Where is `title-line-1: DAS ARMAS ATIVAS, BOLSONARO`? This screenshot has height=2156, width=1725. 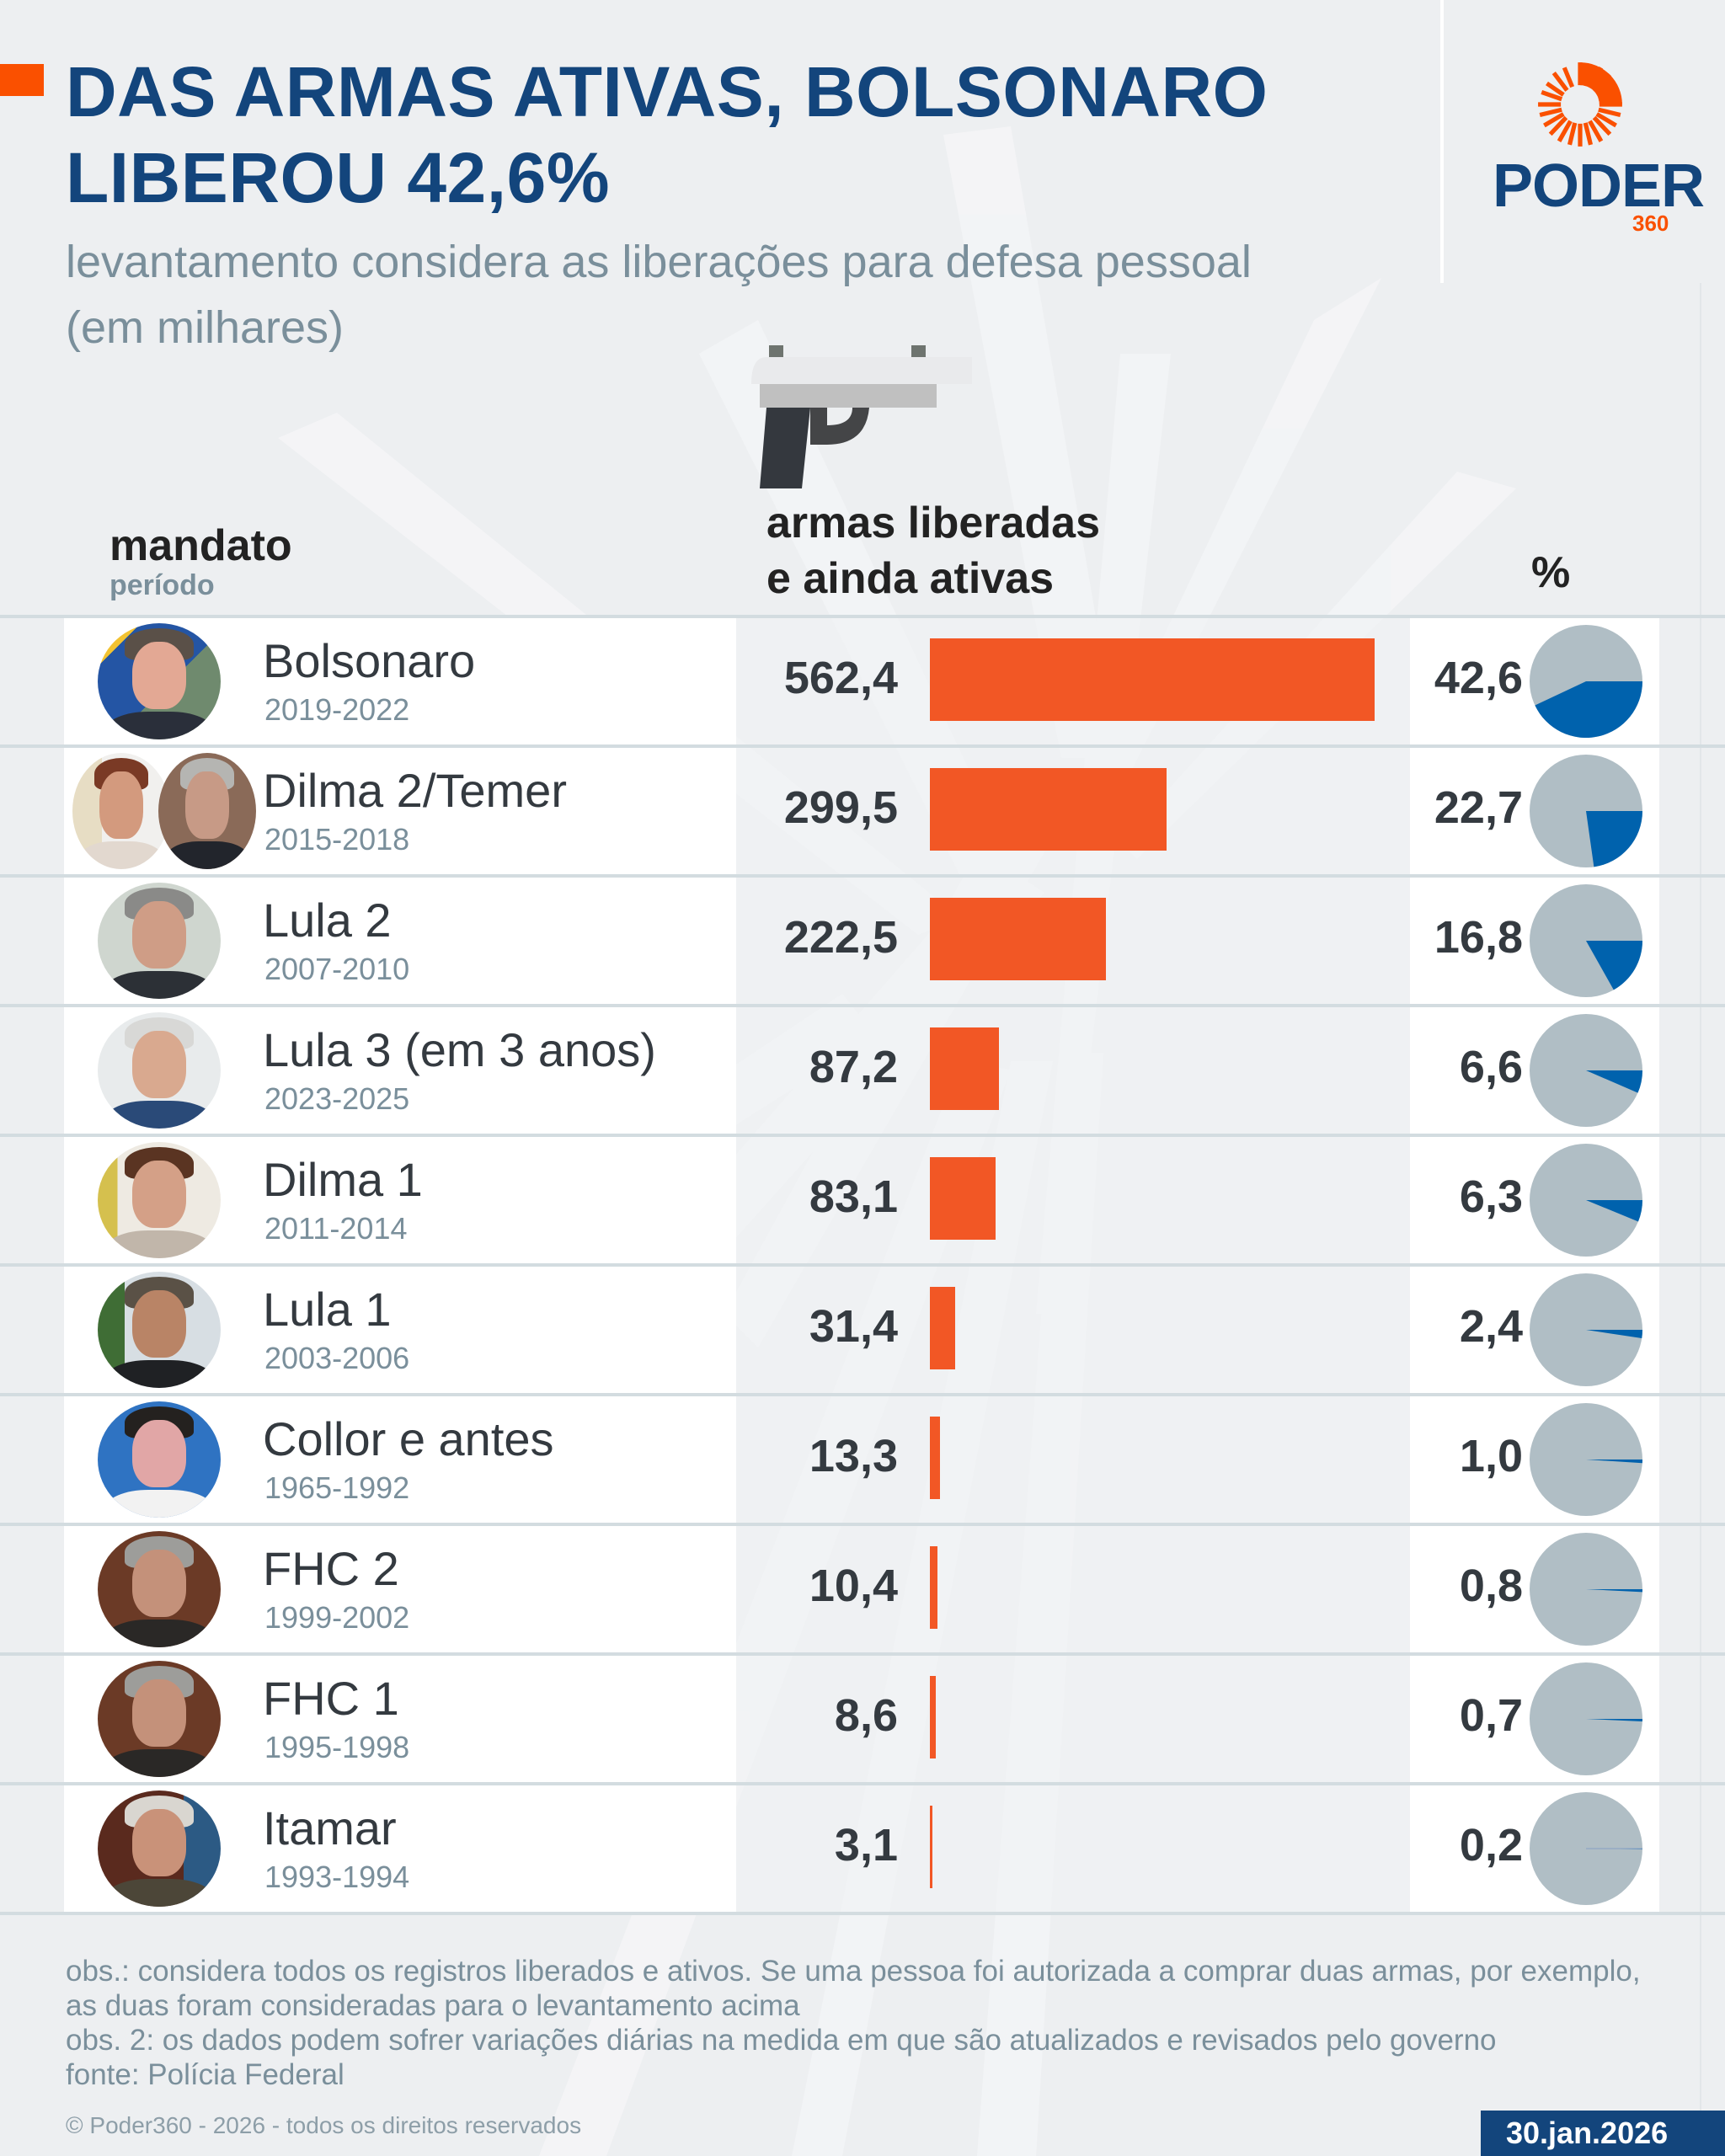
title-line-1: DAS ARMAS ATIVAS, BOLSONARO is located at coordinates (667, 91).